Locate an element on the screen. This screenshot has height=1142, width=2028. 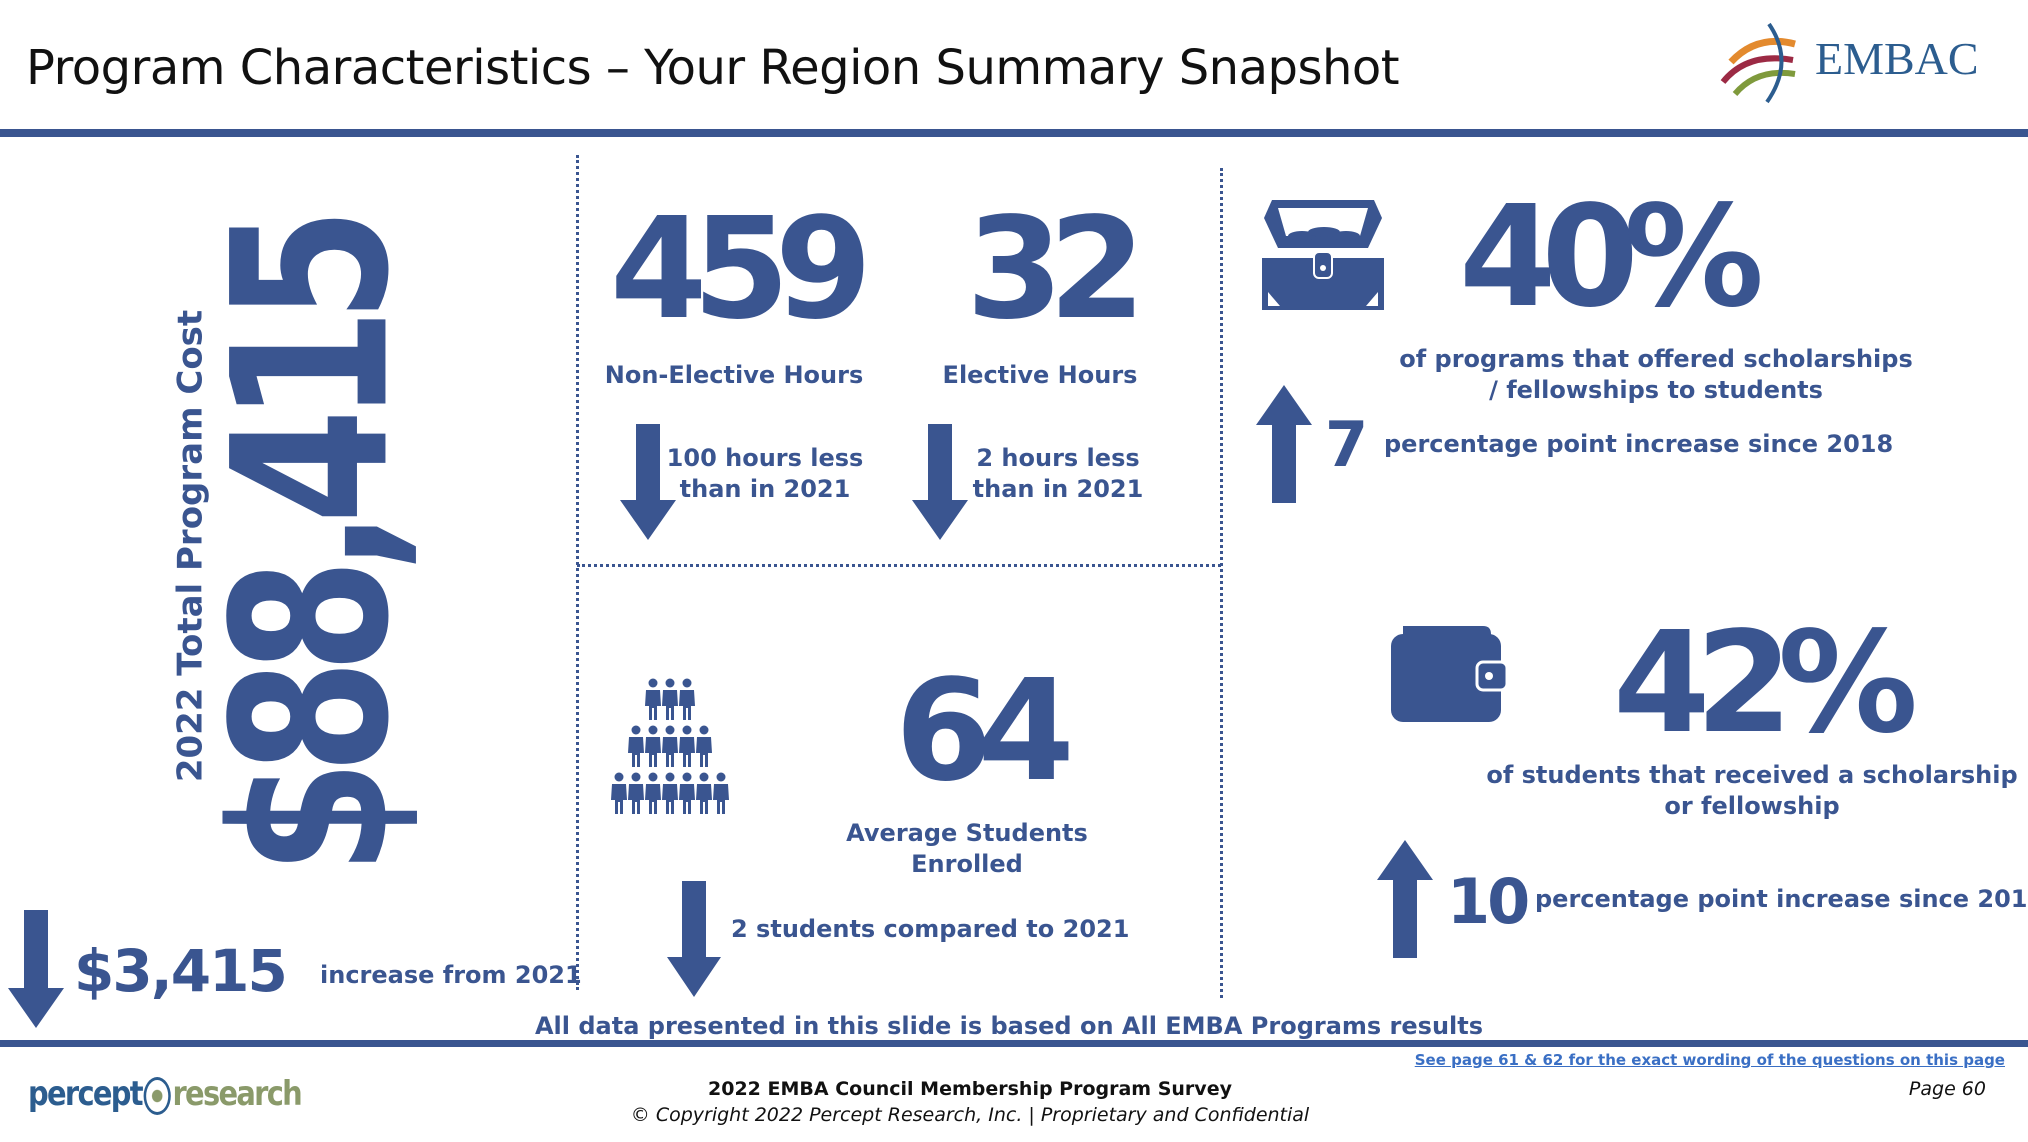
non-elective-change: 100 hours less than in 2021 is located at coordinates (765, 474).